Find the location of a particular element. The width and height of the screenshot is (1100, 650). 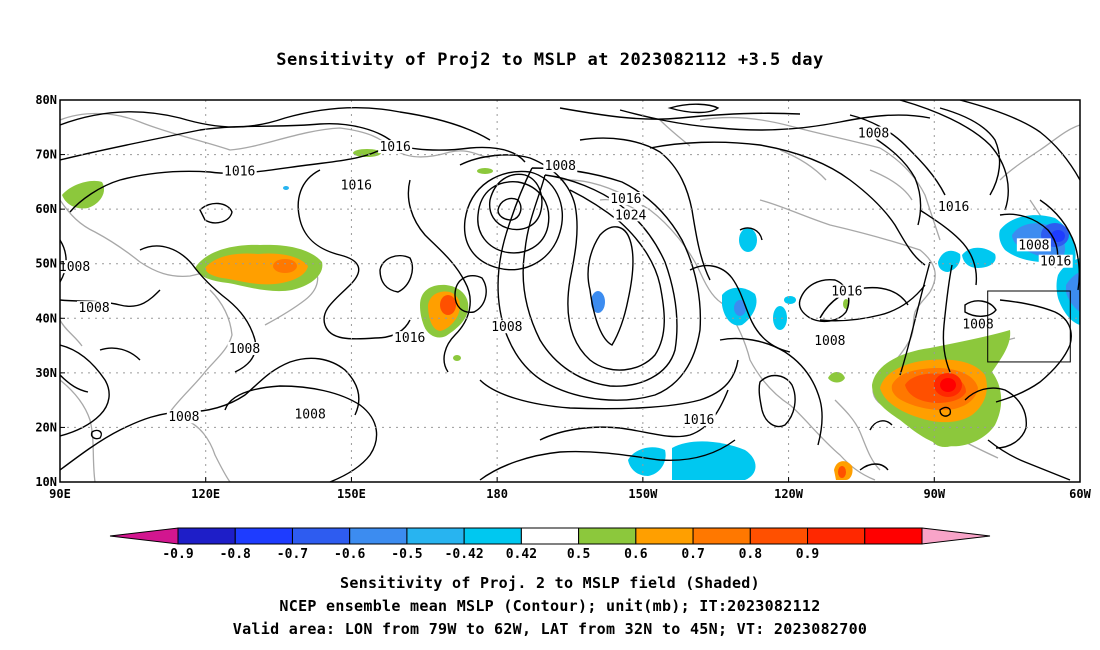

colorbar-tick-label: 0.9 is located at coordinates (807, 554).